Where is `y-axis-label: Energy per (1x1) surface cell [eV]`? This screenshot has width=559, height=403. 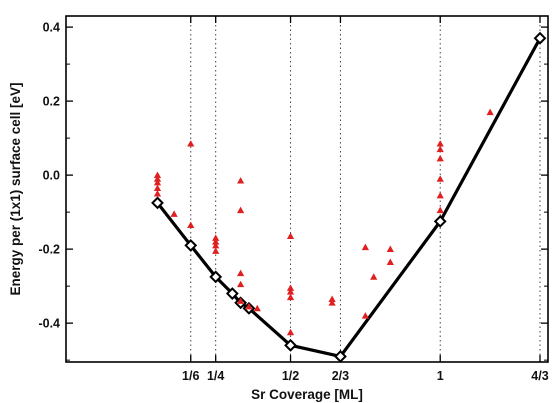
y-axis-label: Energy per (1x1) surface cell [eV] is located at coordinates (15, 188).